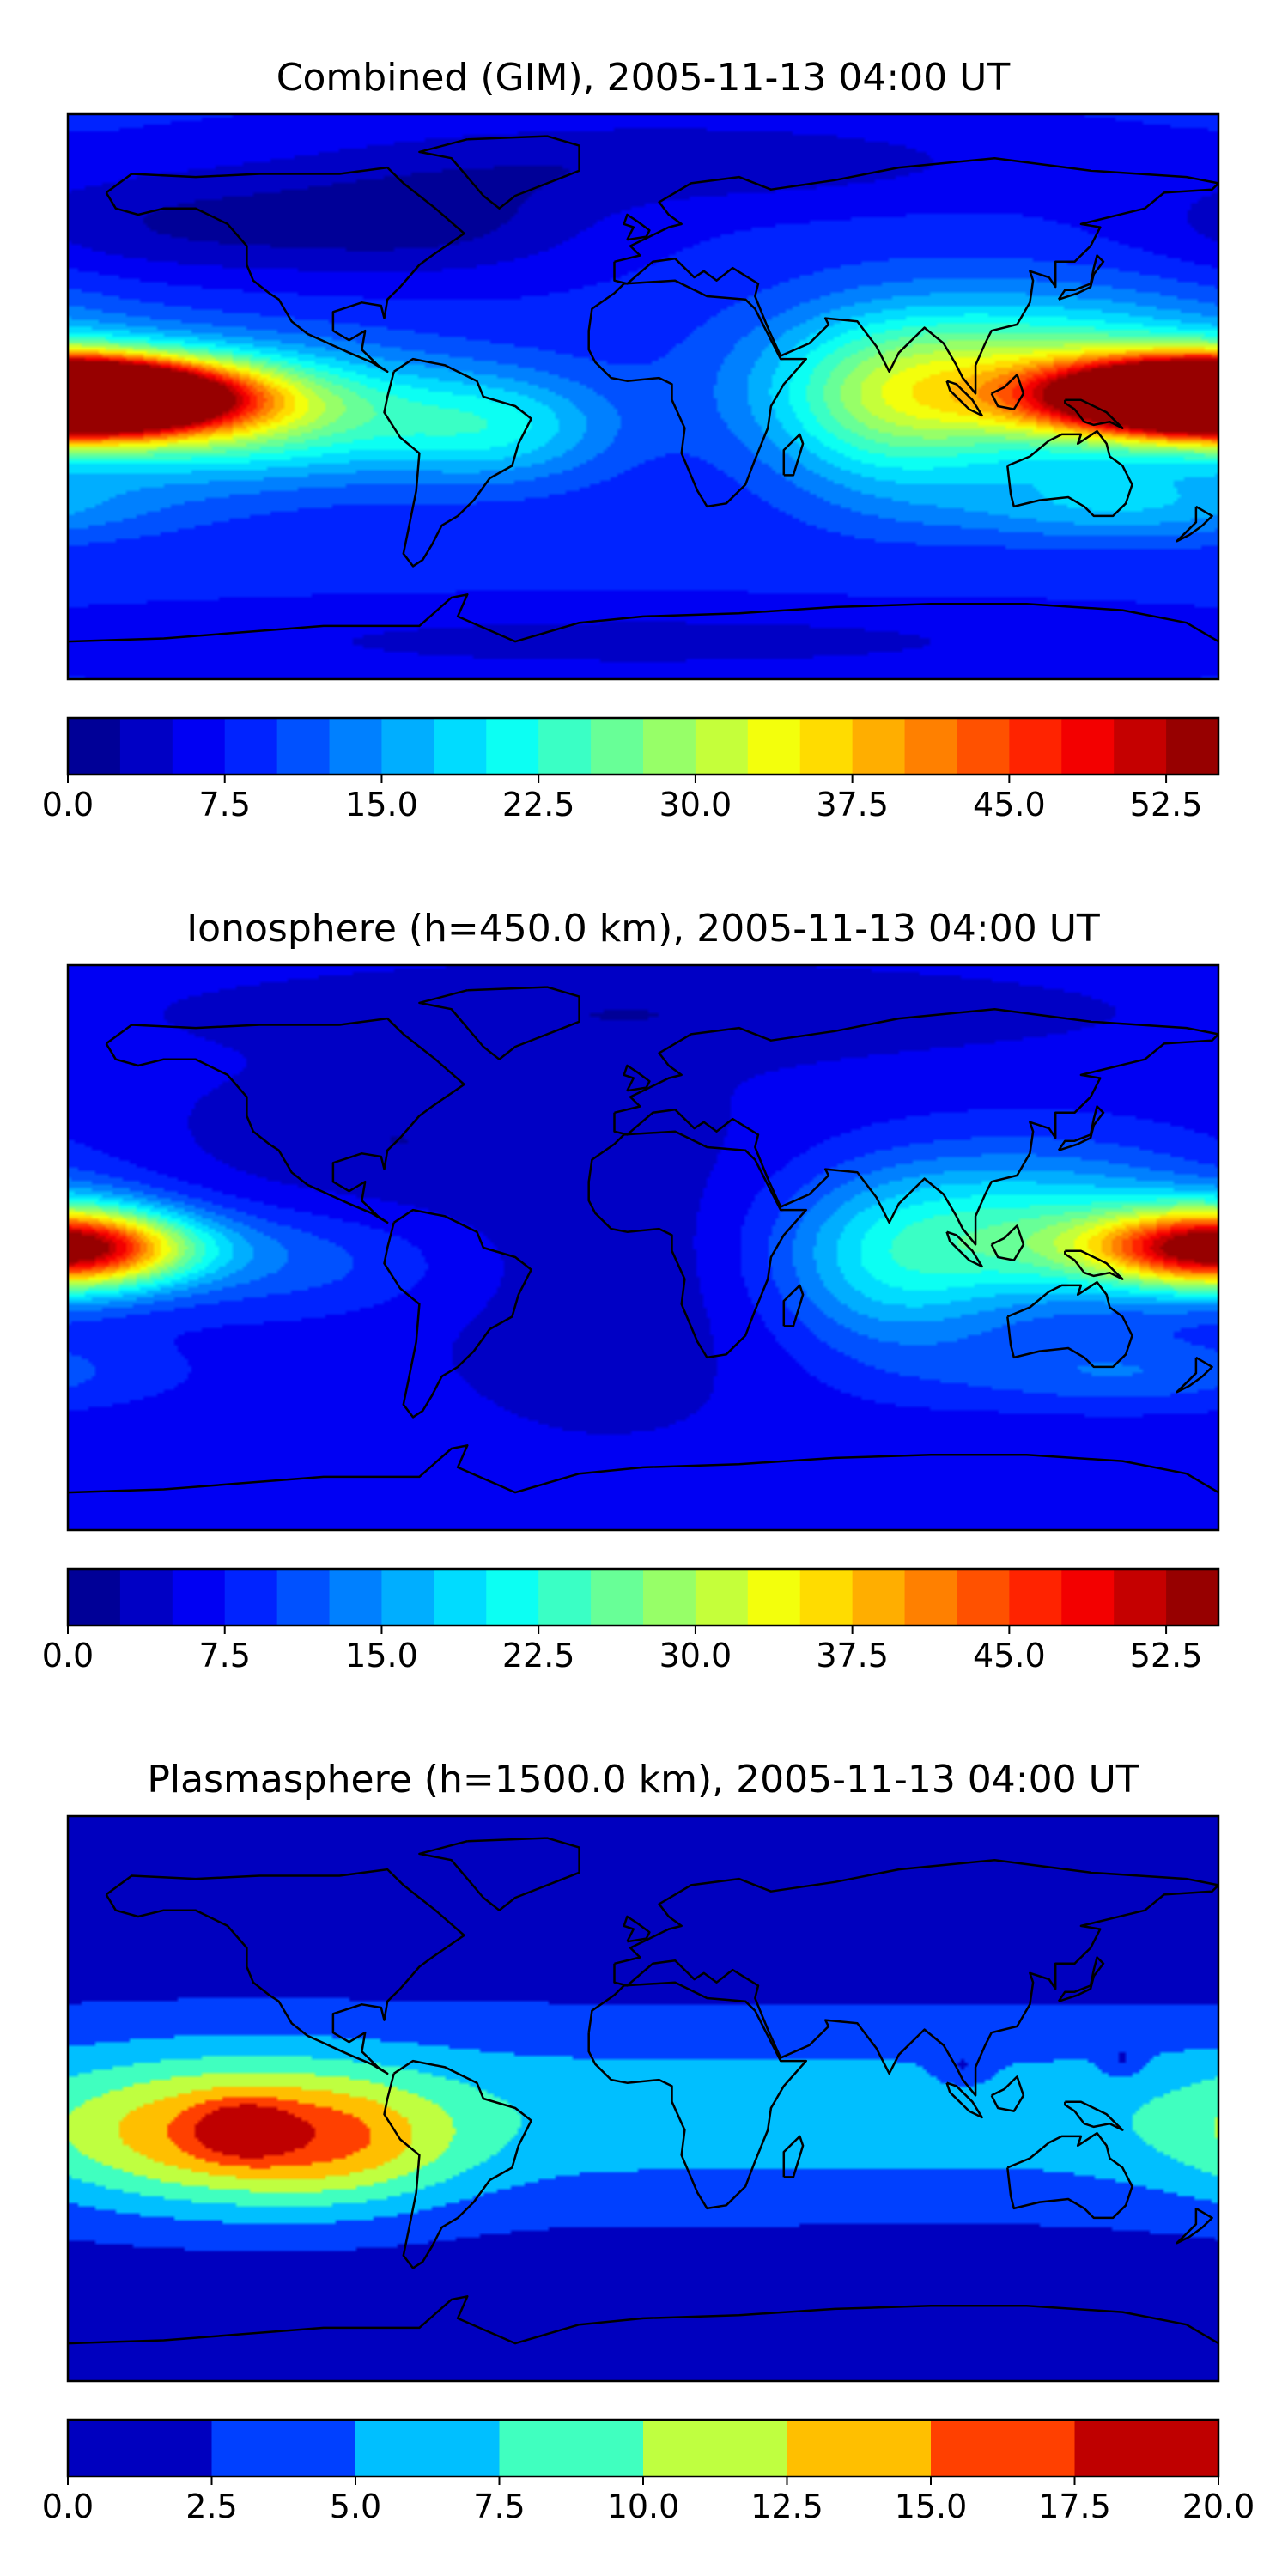  Describe the element at coordinates (355, 2507) in the screenshot. I see `colorbar-tick-label: 5.0` at that location.